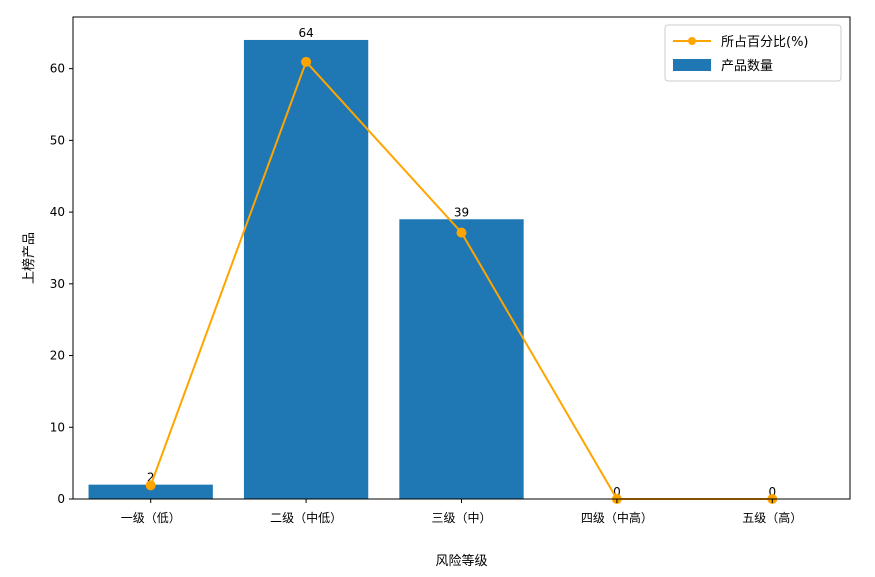  I want to click on x-axis-title: 风险等级, so click(461, 561).